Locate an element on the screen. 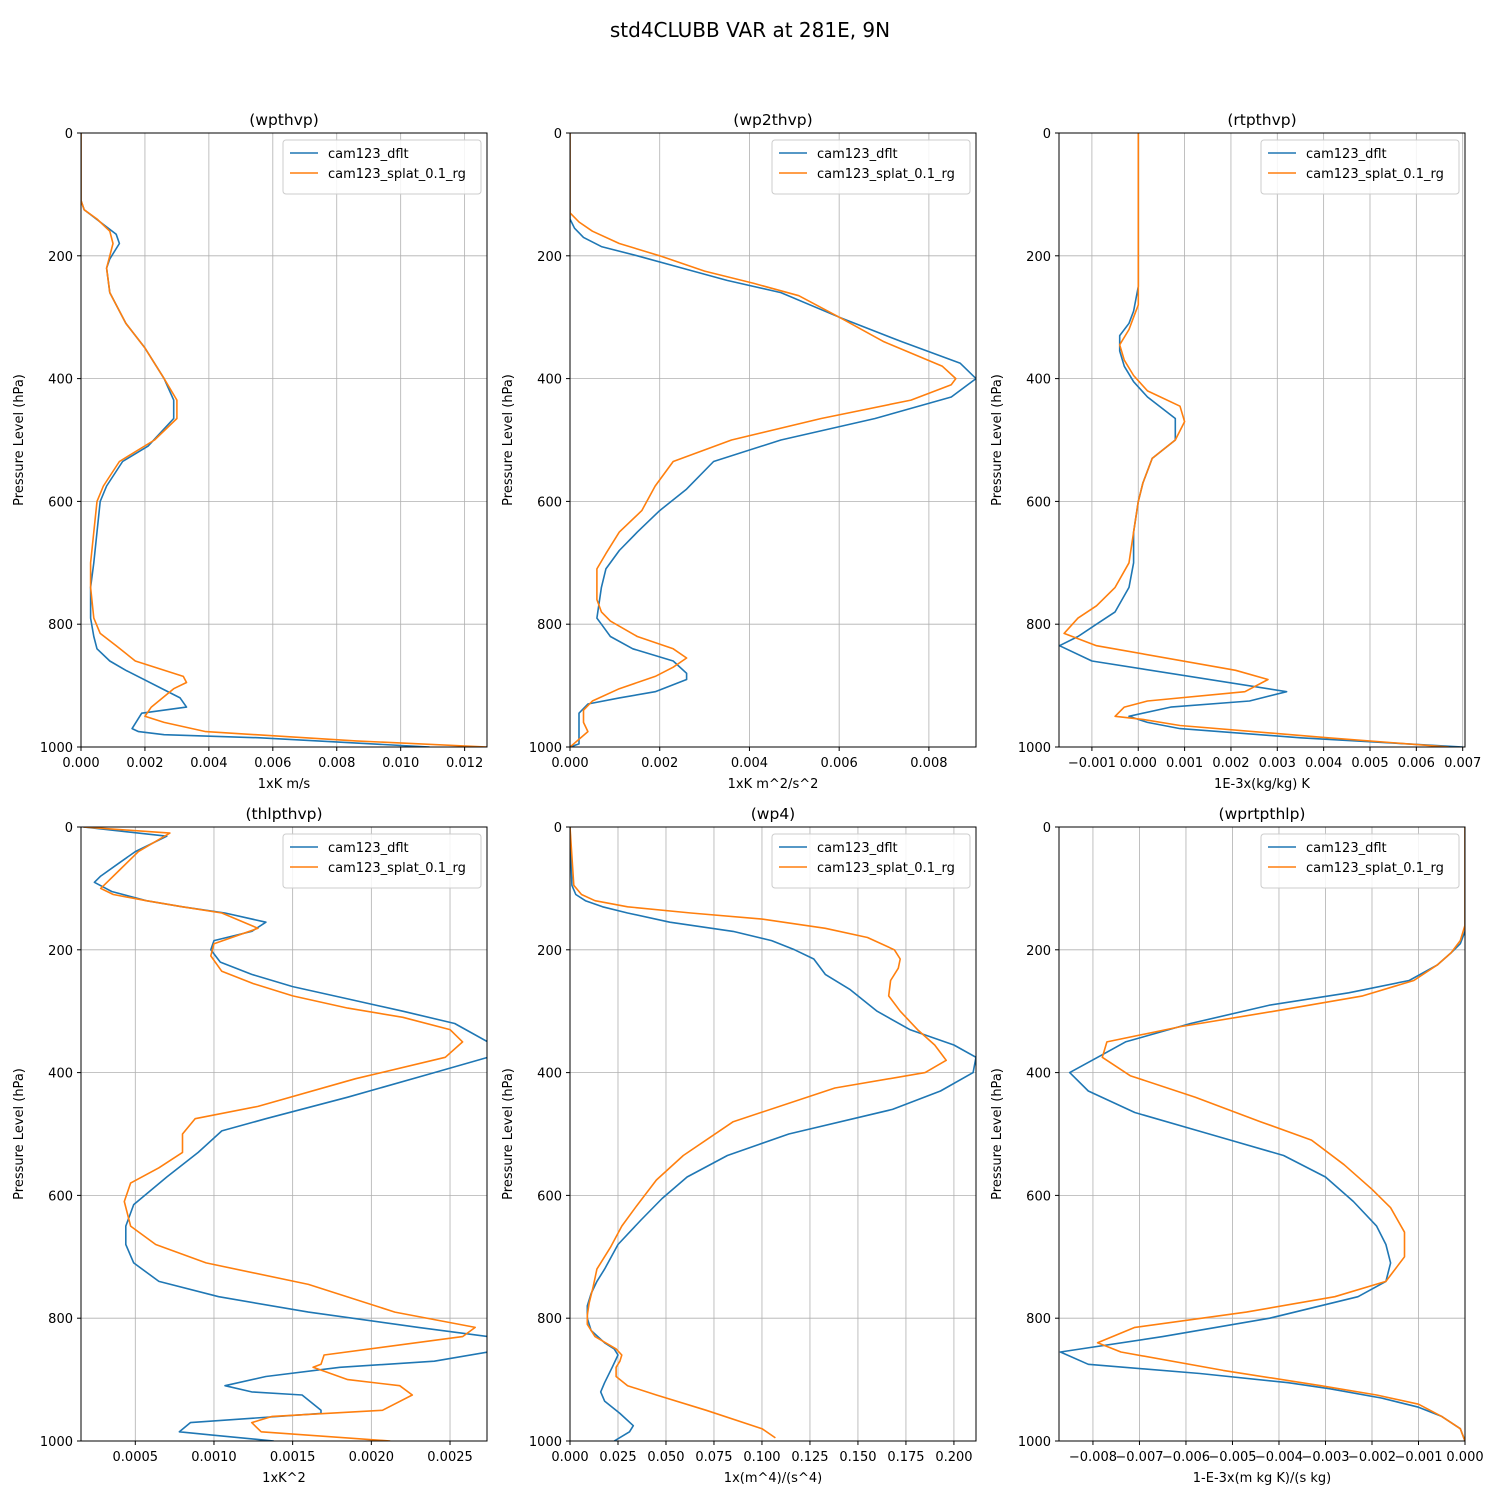 This screenshot has width=1500, height=1500. panel-title: (thlpthvp) is located at coordinates (283, 814).